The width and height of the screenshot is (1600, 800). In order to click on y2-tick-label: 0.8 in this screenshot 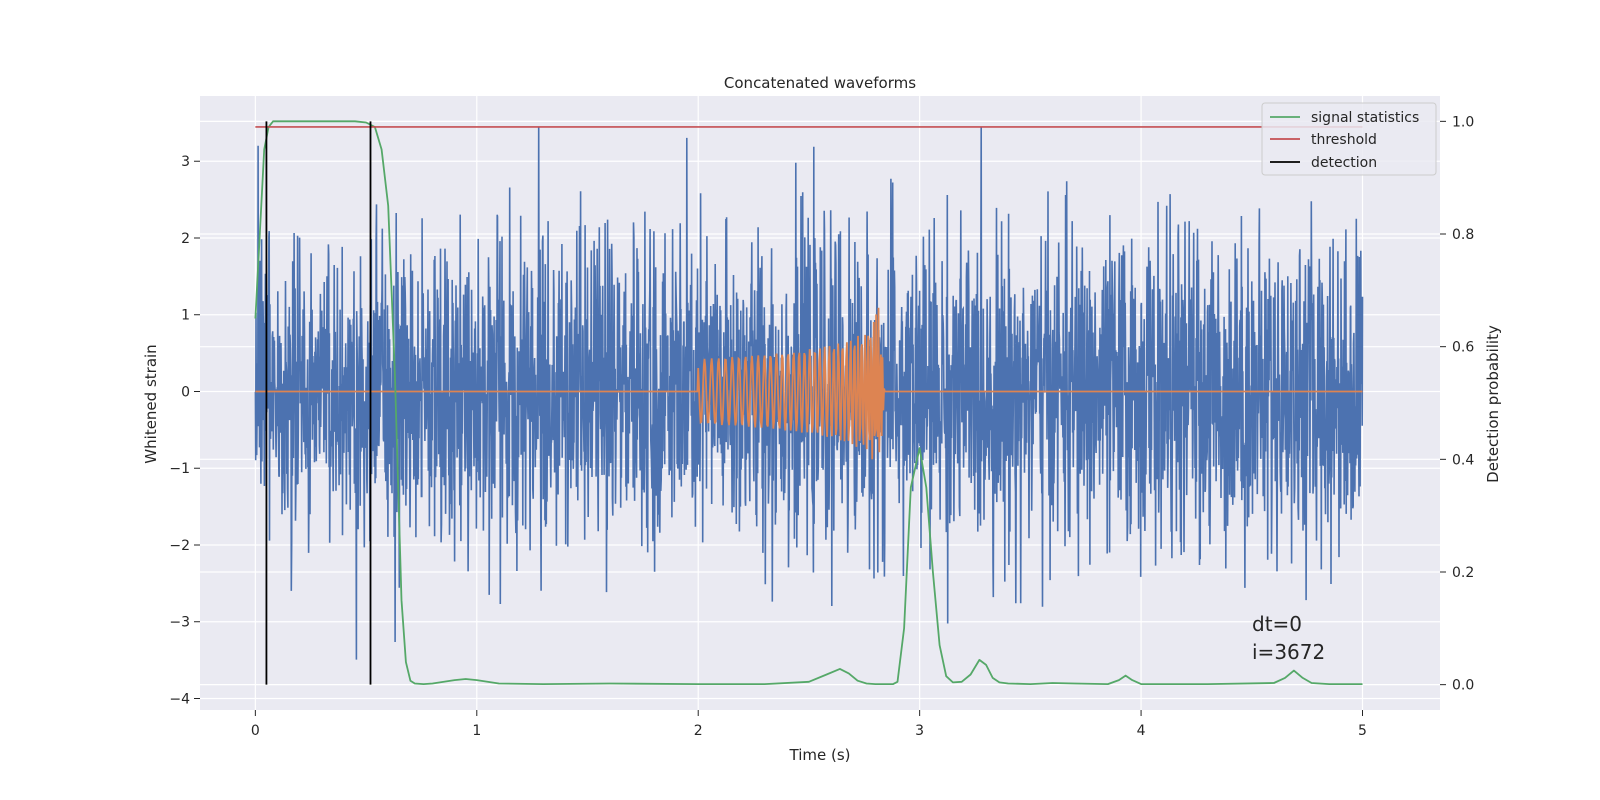, I will do `click(1463, 235)`.